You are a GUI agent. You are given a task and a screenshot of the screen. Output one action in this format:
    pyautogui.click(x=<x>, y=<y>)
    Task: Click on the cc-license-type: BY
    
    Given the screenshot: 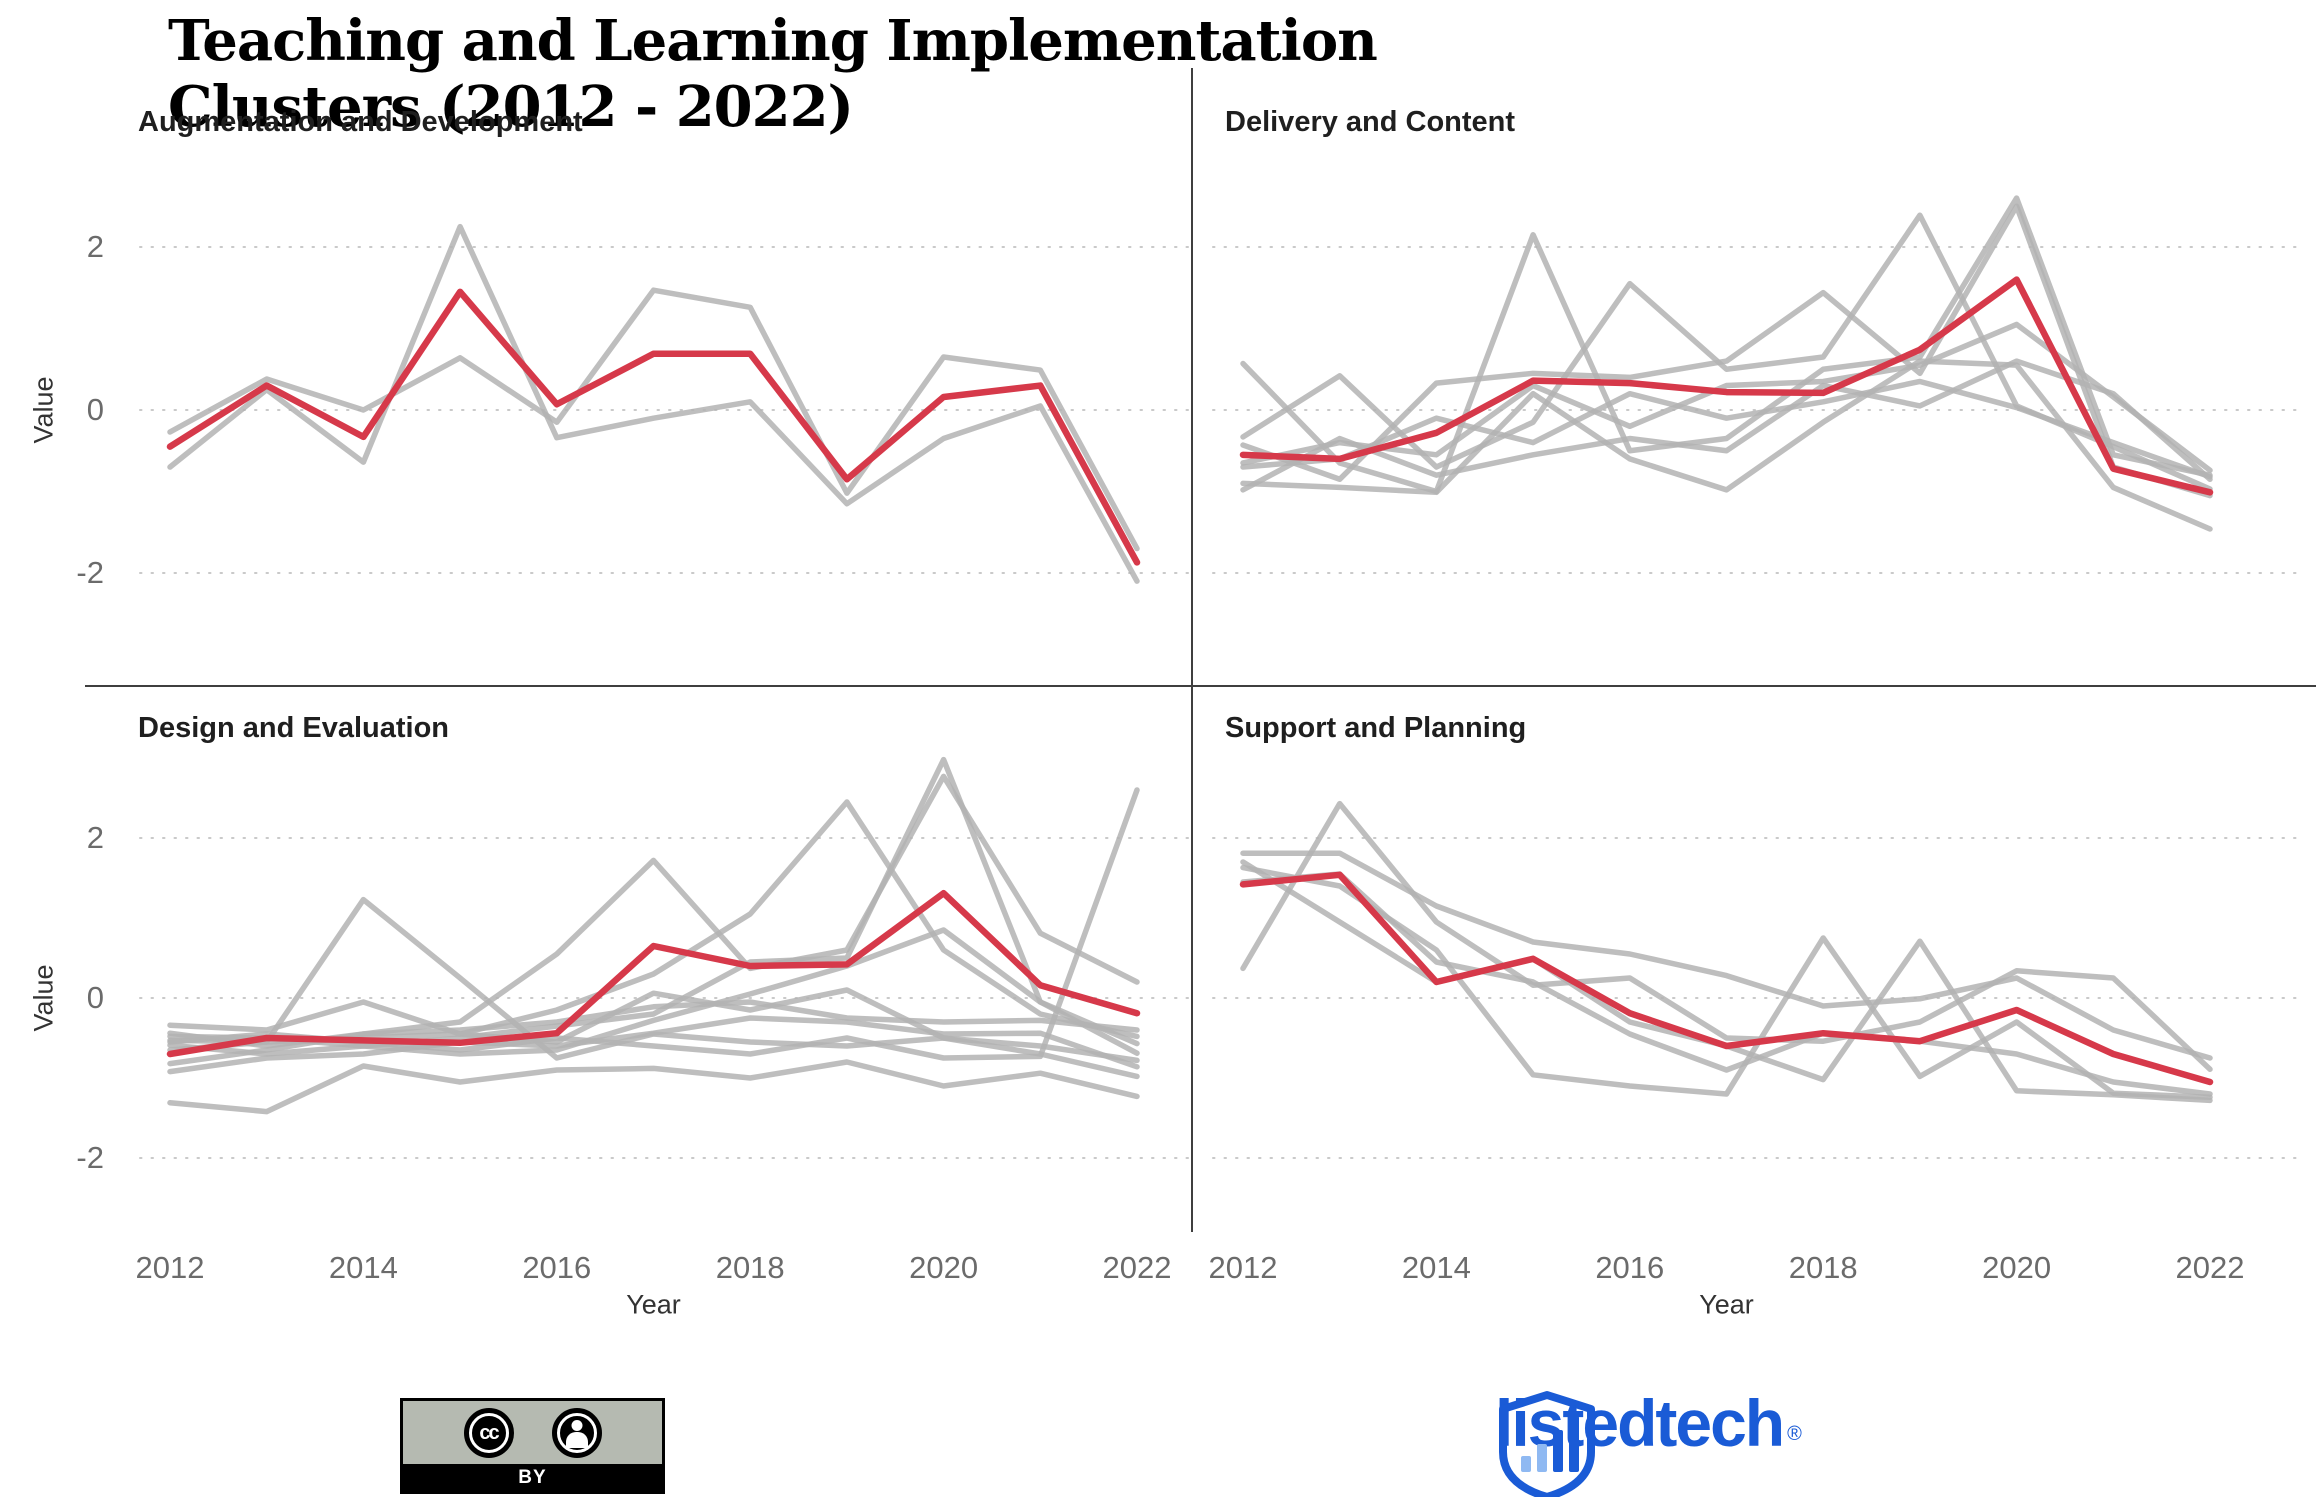 What is the action you would take?
    pyautogui.click(x=532, y=1477)
    